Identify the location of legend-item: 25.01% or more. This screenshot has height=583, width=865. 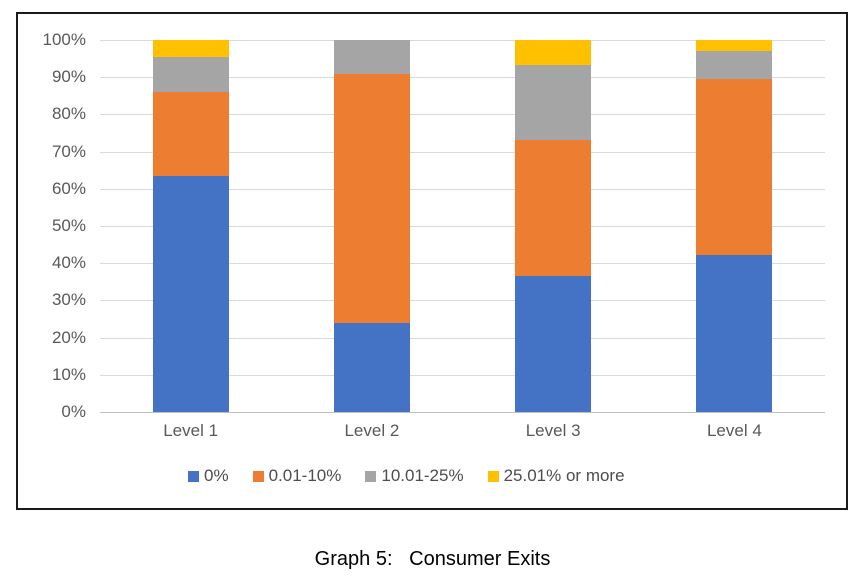
(556, 476).